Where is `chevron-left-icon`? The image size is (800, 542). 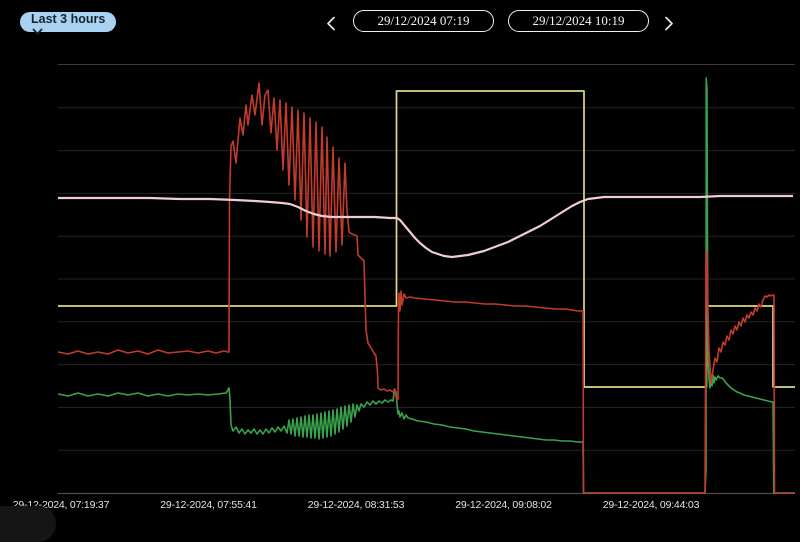 chevron-left-icon is located at coordinates (331, 23).